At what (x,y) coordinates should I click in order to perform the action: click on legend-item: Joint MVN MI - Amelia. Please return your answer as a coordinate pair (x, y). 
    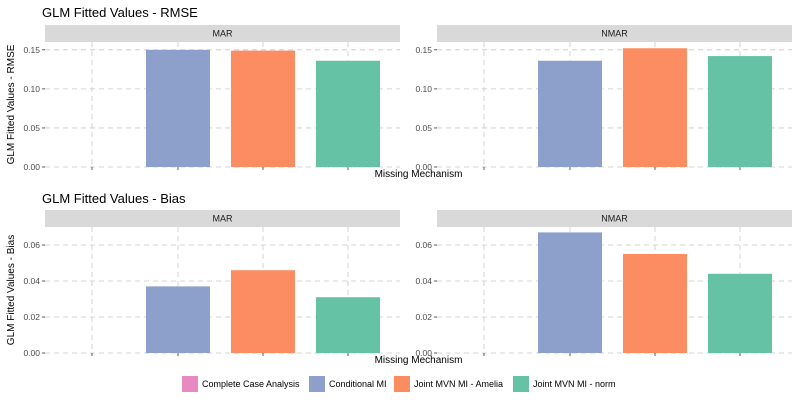
    Looking at the image, I should click on (448, 384).